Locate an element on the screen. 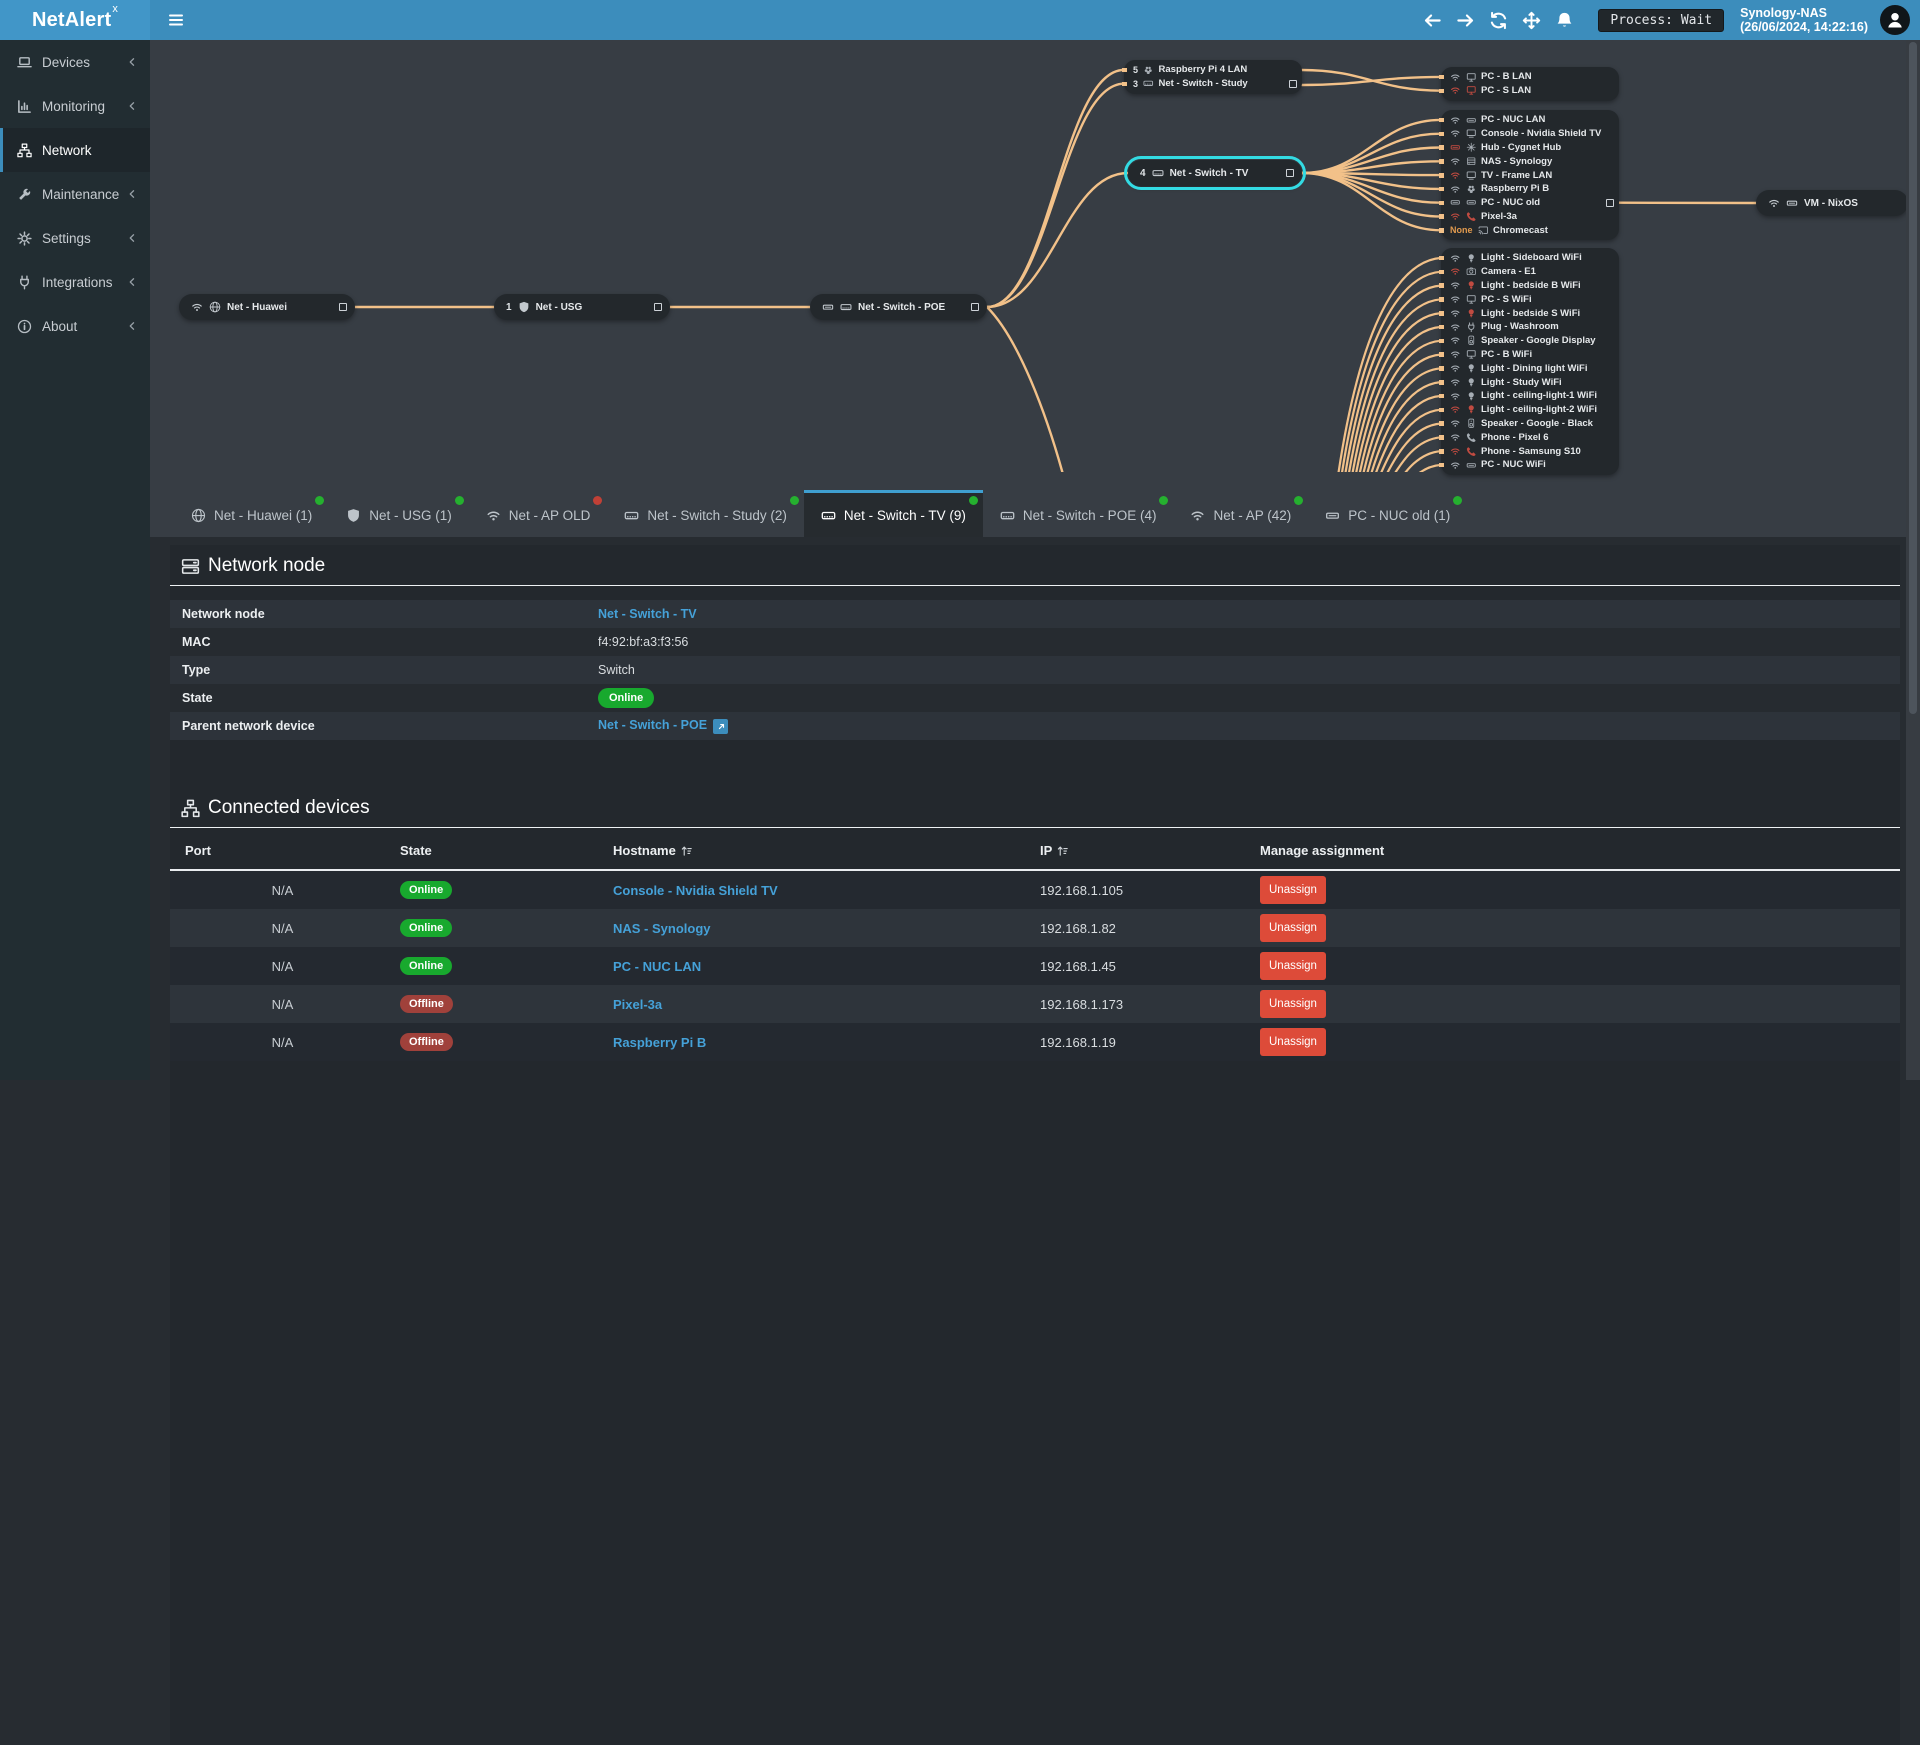 This screenshot has height=1745, width=1920. tab-net-ap-42: Net - AP (42) is located at coordinates (1240, 513).